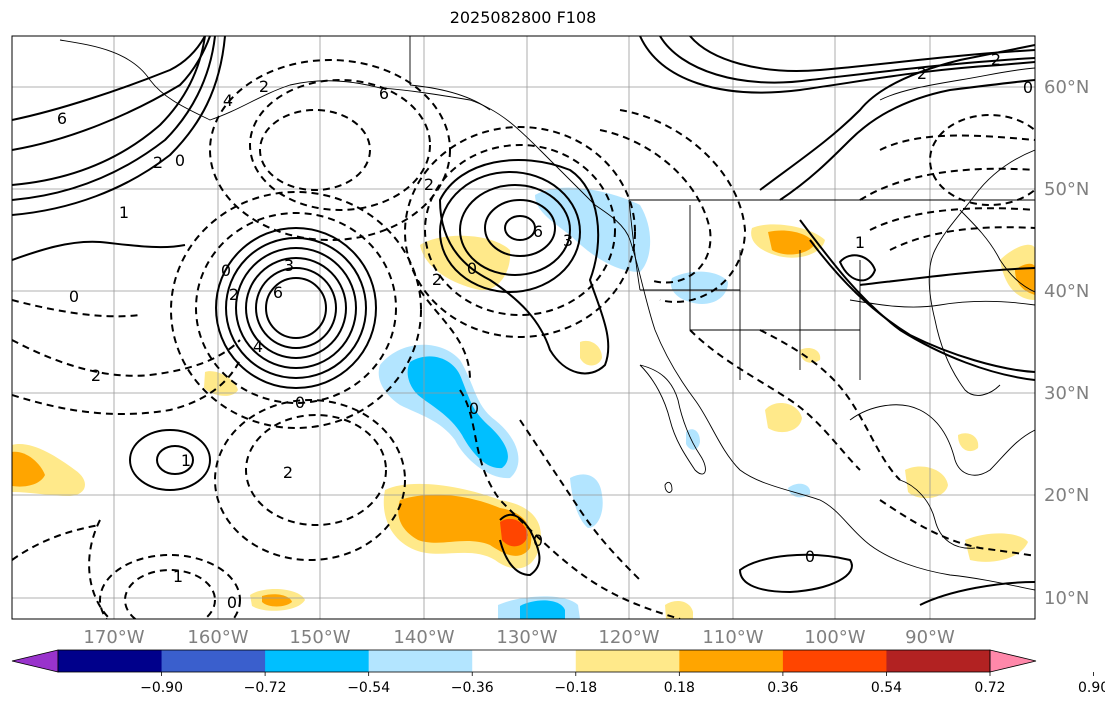 This screenshot has width=1105, height=712. I want to click on colorbar, so click(552, 662).